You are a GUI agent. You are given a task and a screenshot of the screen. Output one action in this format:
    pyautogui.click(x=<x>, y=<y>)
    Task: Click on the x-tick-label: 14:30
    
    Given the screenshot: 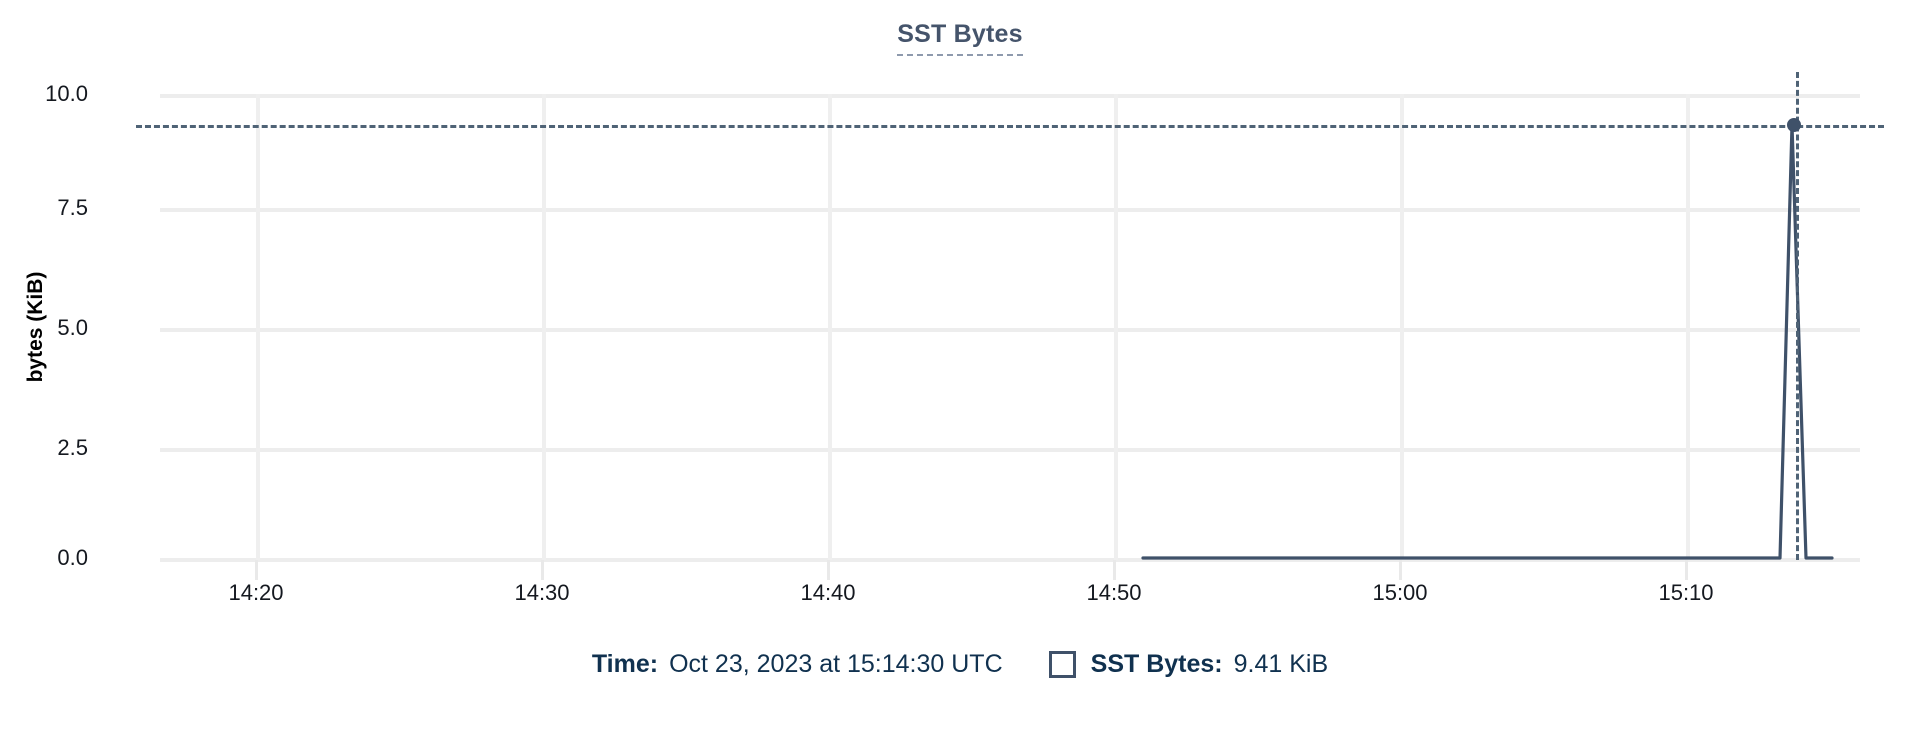 What is the action you would take?
    pyautogui.click(x=542, y=592)
    